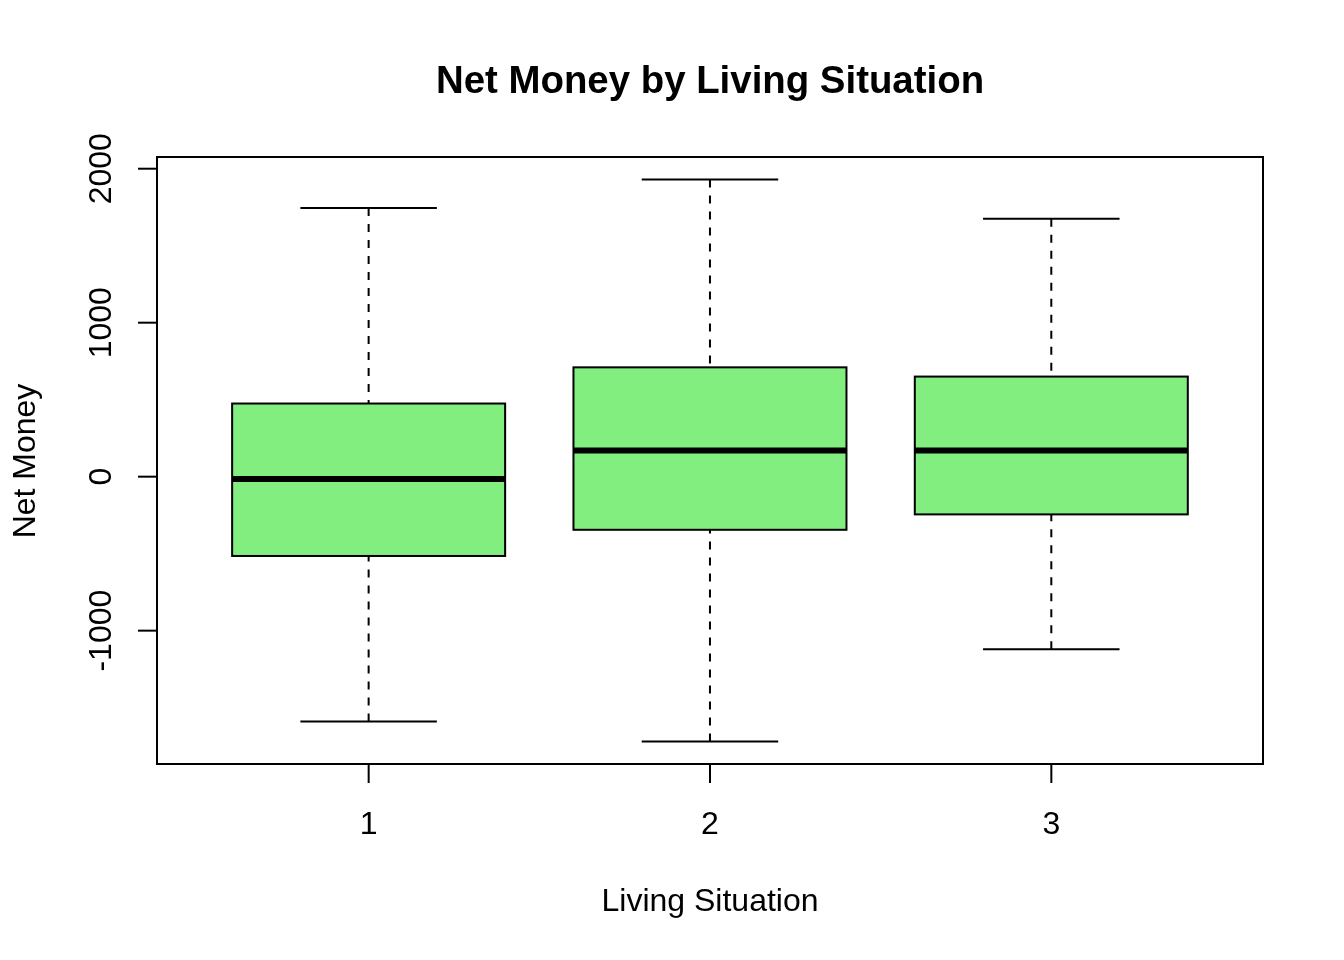 This screenshot has height=960, width=1344. What do you see at coordinates (1051, 823) in the screenshot?
I see `x-tick-label: 3` at bounding box center [1051, 823].